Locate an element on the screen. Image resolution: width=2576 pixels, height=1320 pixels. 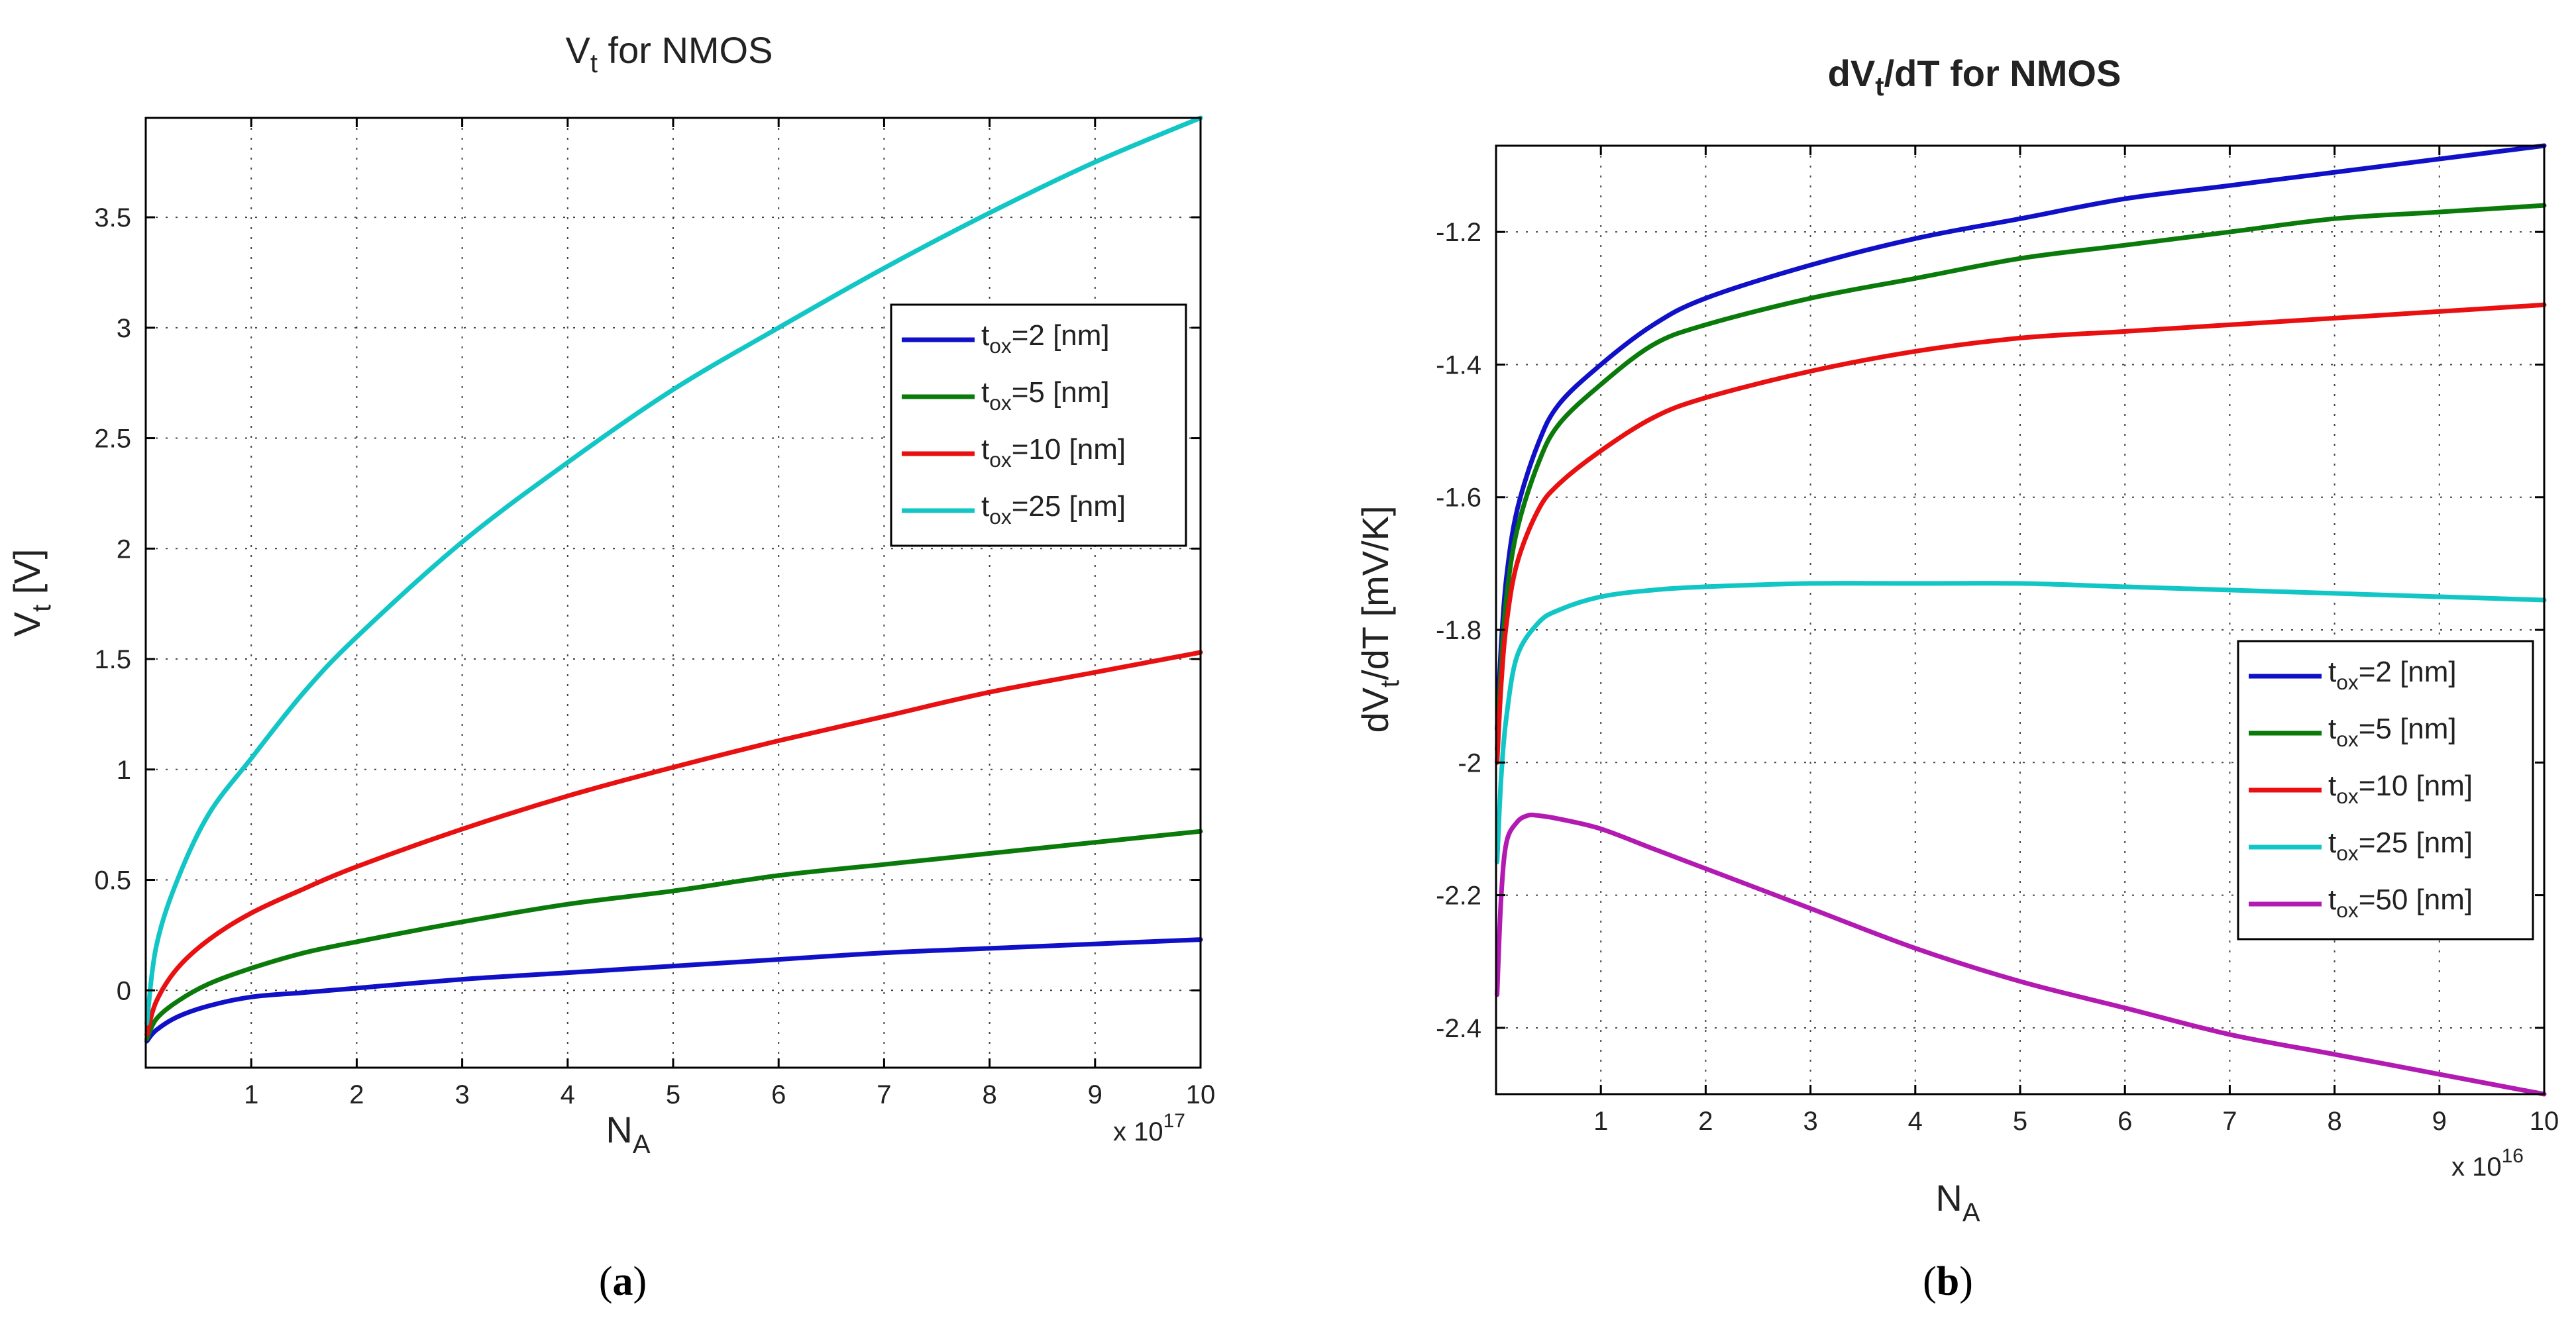
y-tick-label: -2.2 is located at coordinates (1458, 896).